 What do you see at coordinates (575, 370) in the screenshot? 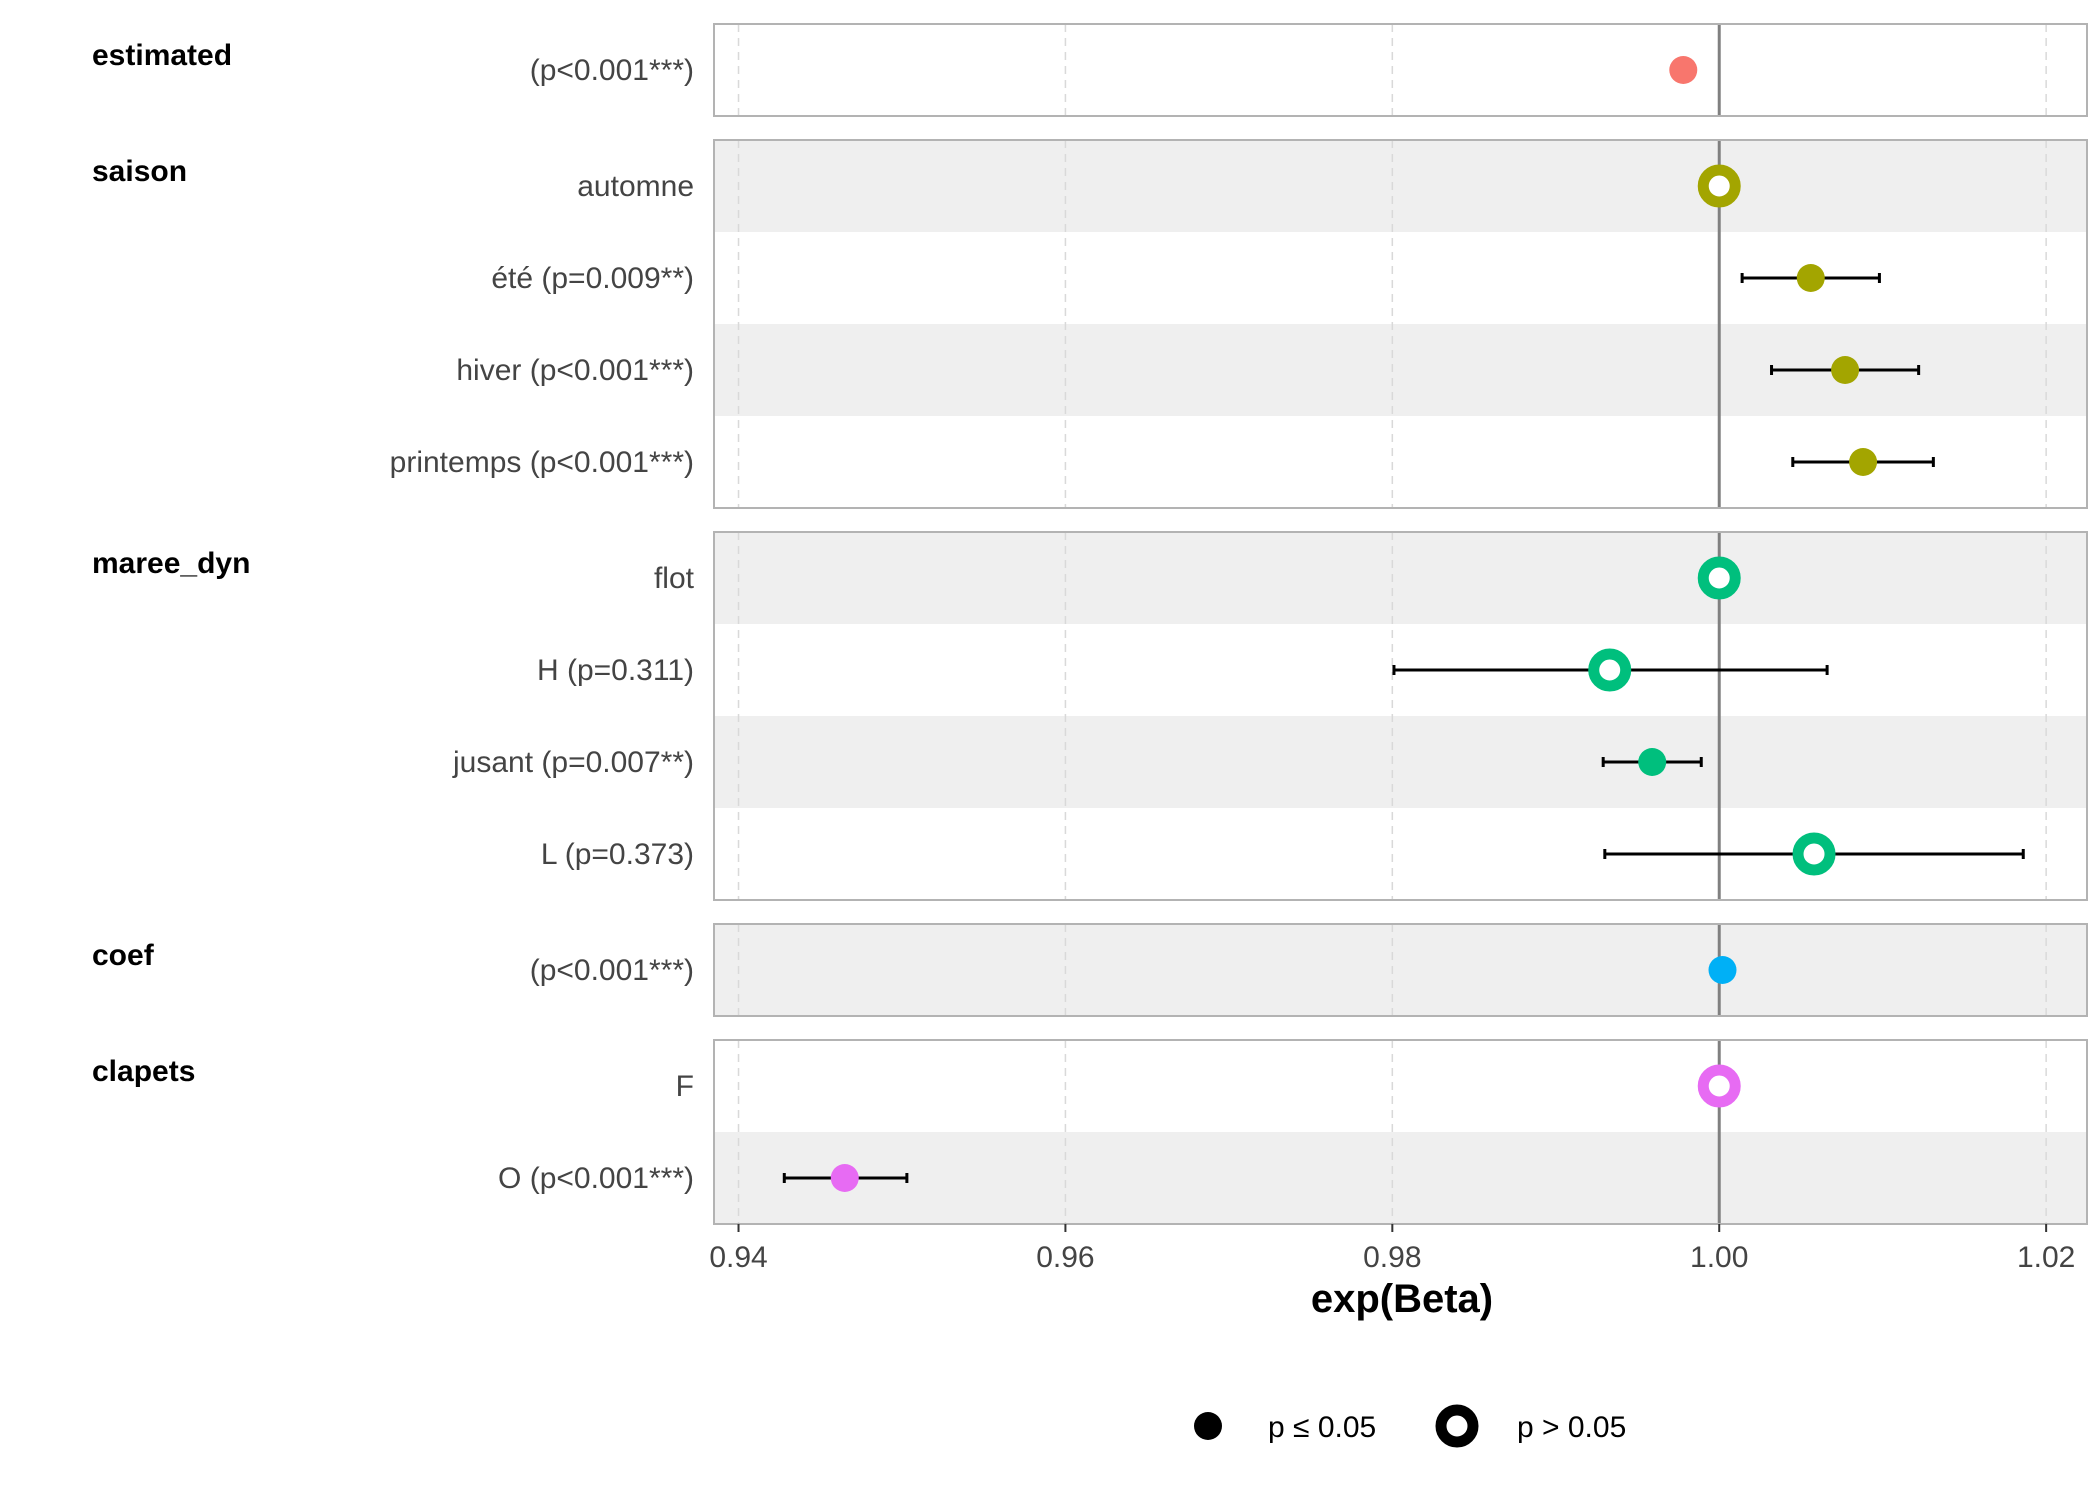
I see `term-label: hiver (p<0.001***)` at bounding box center [575, 370].